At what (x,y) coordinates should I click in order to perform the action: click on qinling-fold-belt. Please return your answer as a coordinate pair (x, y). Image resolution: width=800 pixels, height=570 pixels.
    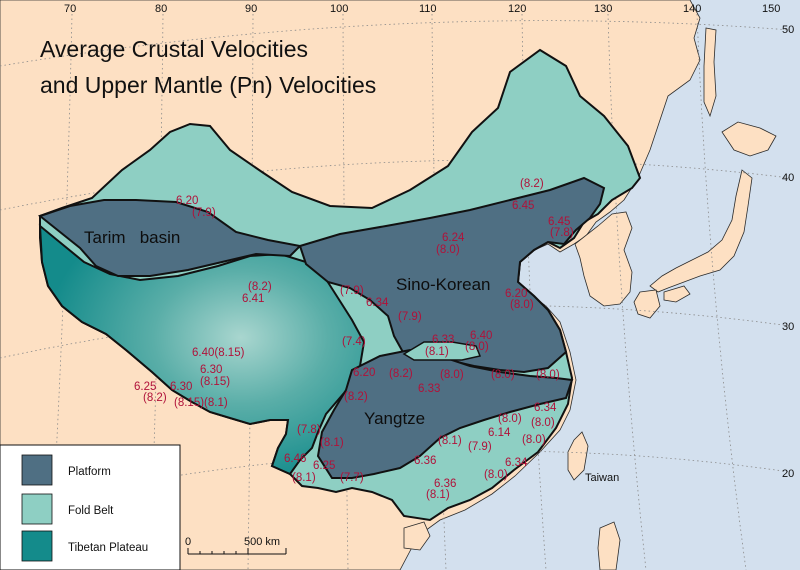
    Looking at the image, I should click on (442, 351).